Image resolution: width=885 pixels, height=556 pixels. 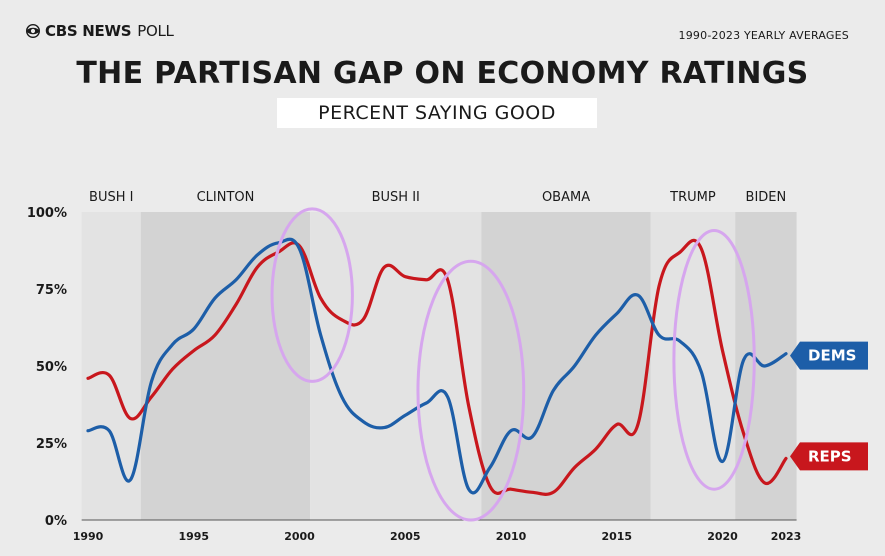 I want to click on brand-logo: CBS NEWS POLL, so click(x=100, y=31).